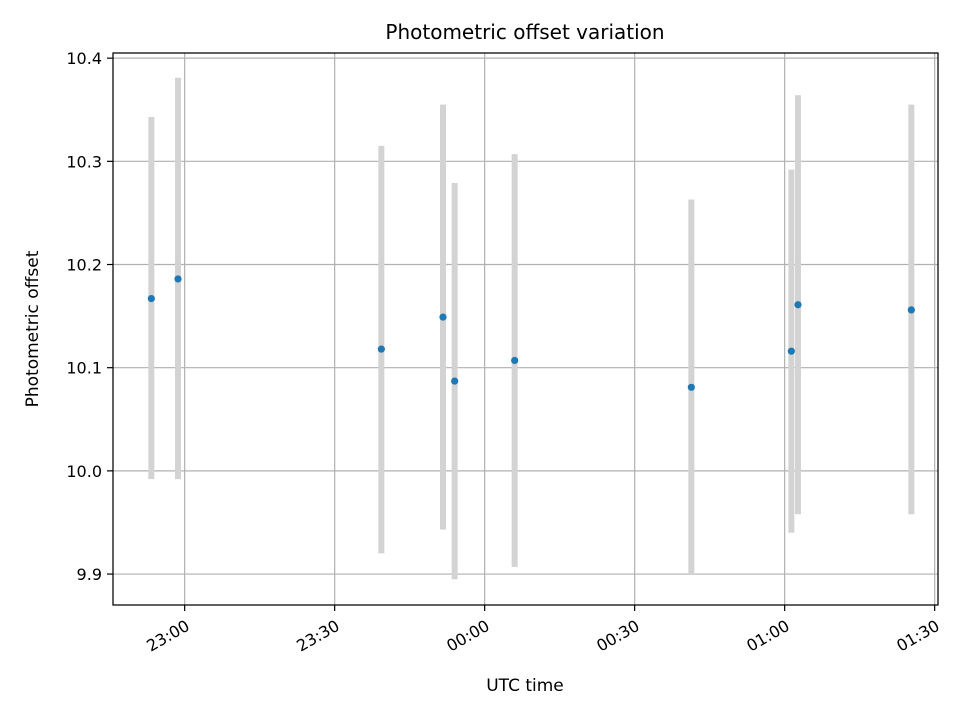  What do you see at coordinates (84, 58) in the screenshot?
I see `y-tick-label: 10.4` at bounding box center [84, 58].